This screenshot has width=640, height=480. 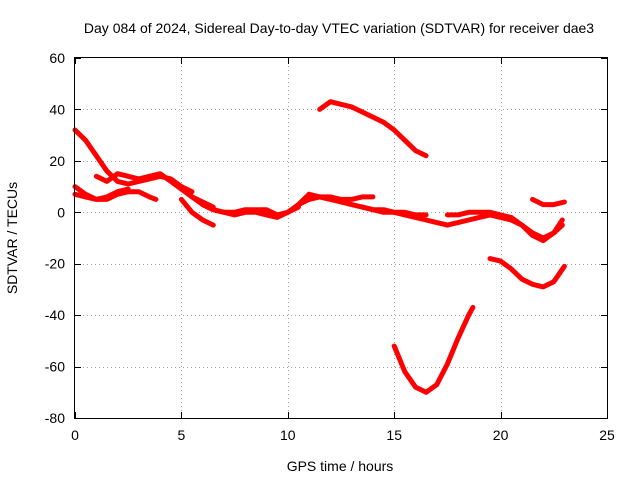 What do you see at coordinates (197, 212) in the screenshot?
I see `series-line-track-e` at bounding box center [197, 212].